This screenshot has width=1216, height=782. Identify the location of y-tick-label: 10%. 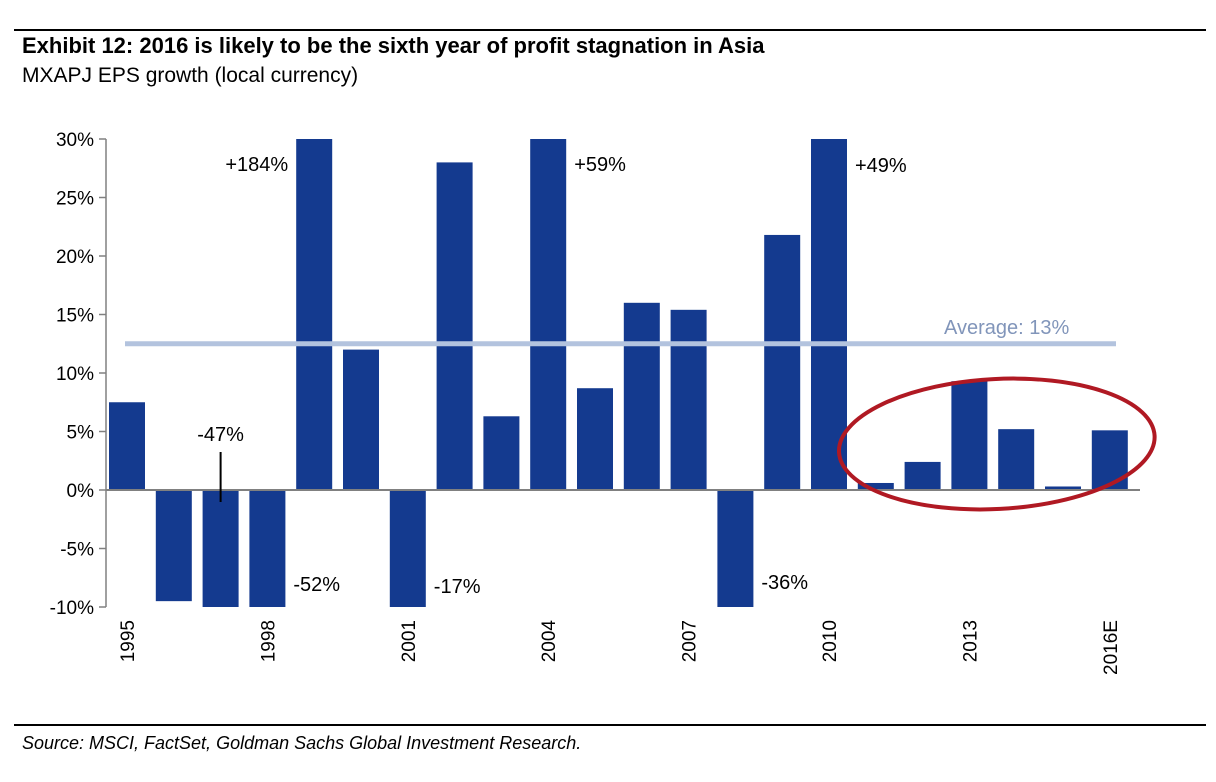
(75, 374).